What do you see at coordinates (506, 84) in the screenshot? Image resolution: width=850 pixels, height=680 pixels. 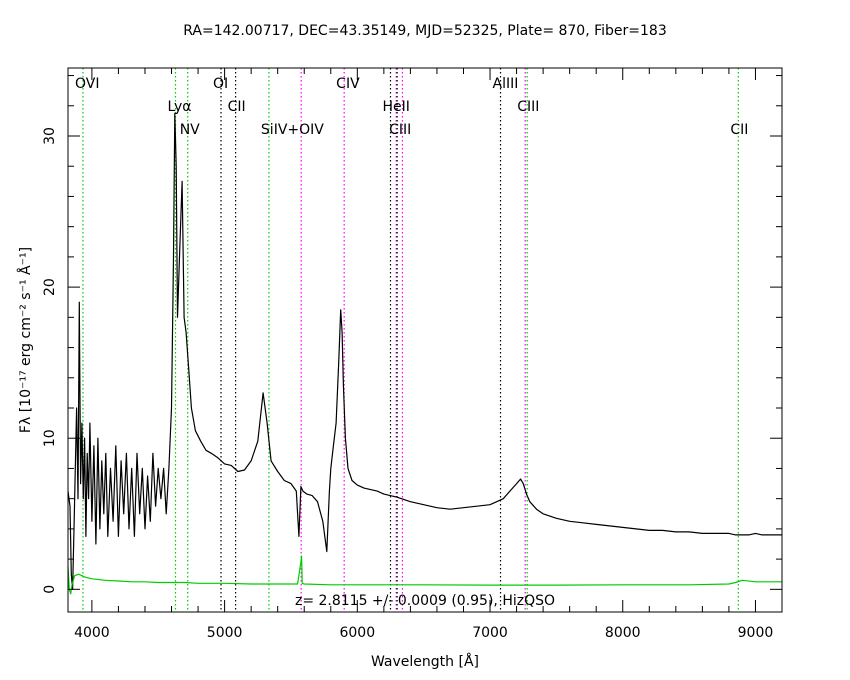 I see `line-label: AlIII` at bounding box center [506, 84].